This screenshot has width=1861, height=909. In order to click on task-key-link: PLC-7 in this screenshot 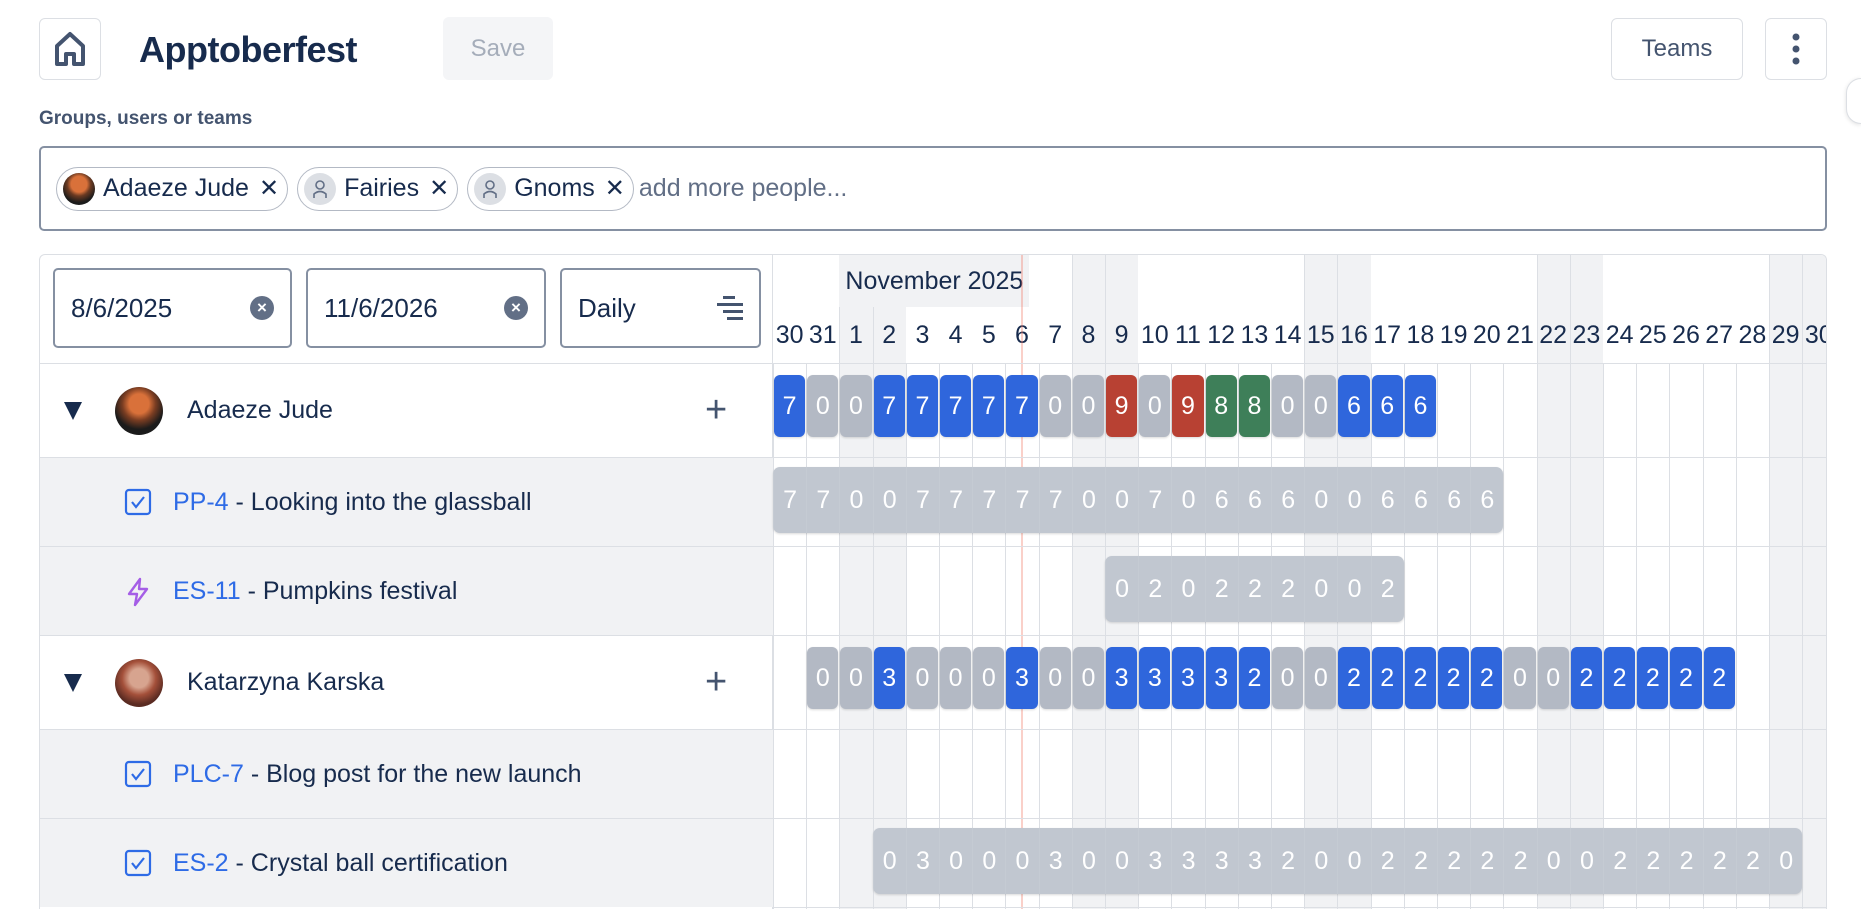, I will do `click(208, 773)`.